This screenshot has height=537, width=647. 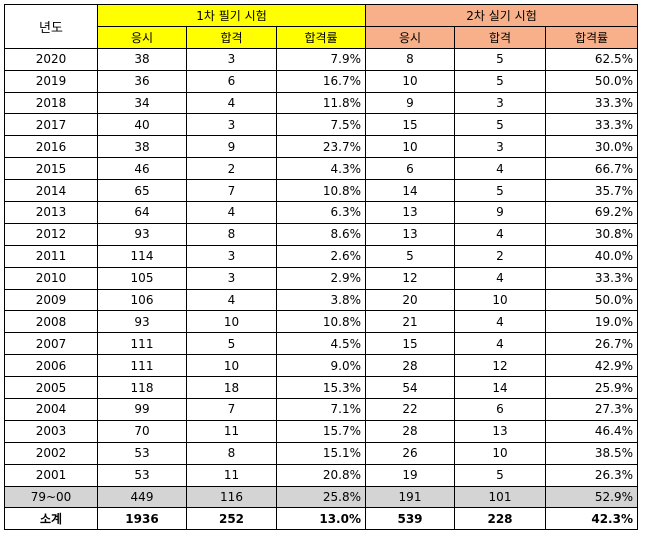 I want to click on exam2-passed-header: 합격, so click(x=500, y=37).